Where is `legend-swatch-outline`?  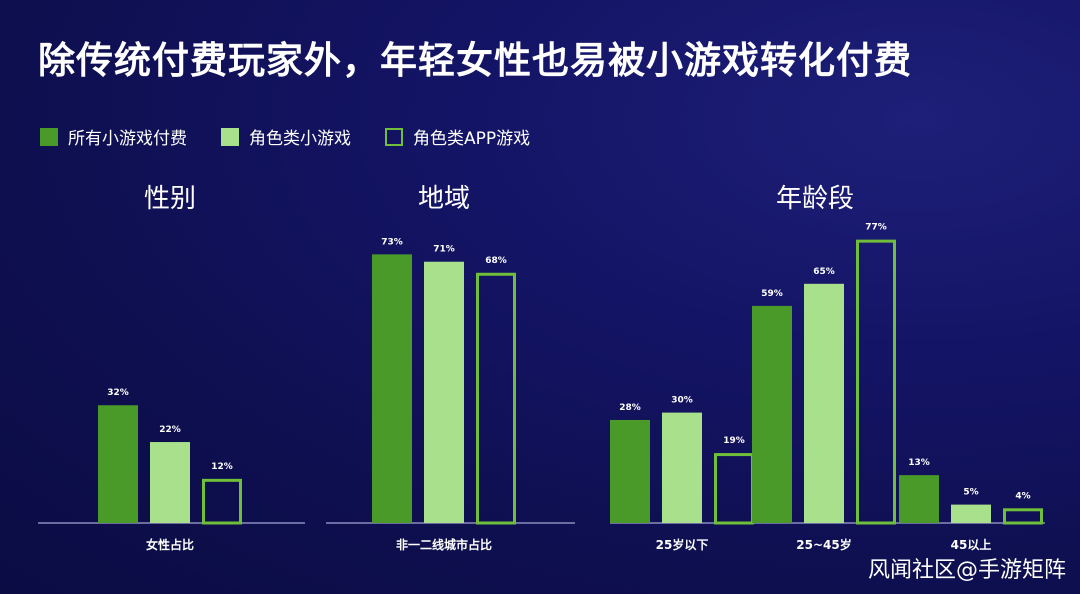
legend-swatch-outline is located at coordinates (394, 136).